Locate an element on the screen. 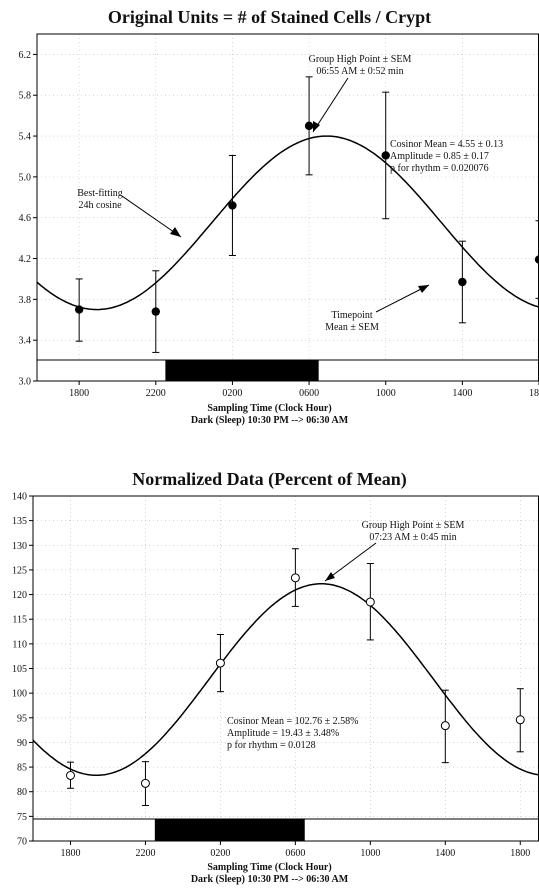  y-tick-label: 3.0 is located at coordinates (25, 382).